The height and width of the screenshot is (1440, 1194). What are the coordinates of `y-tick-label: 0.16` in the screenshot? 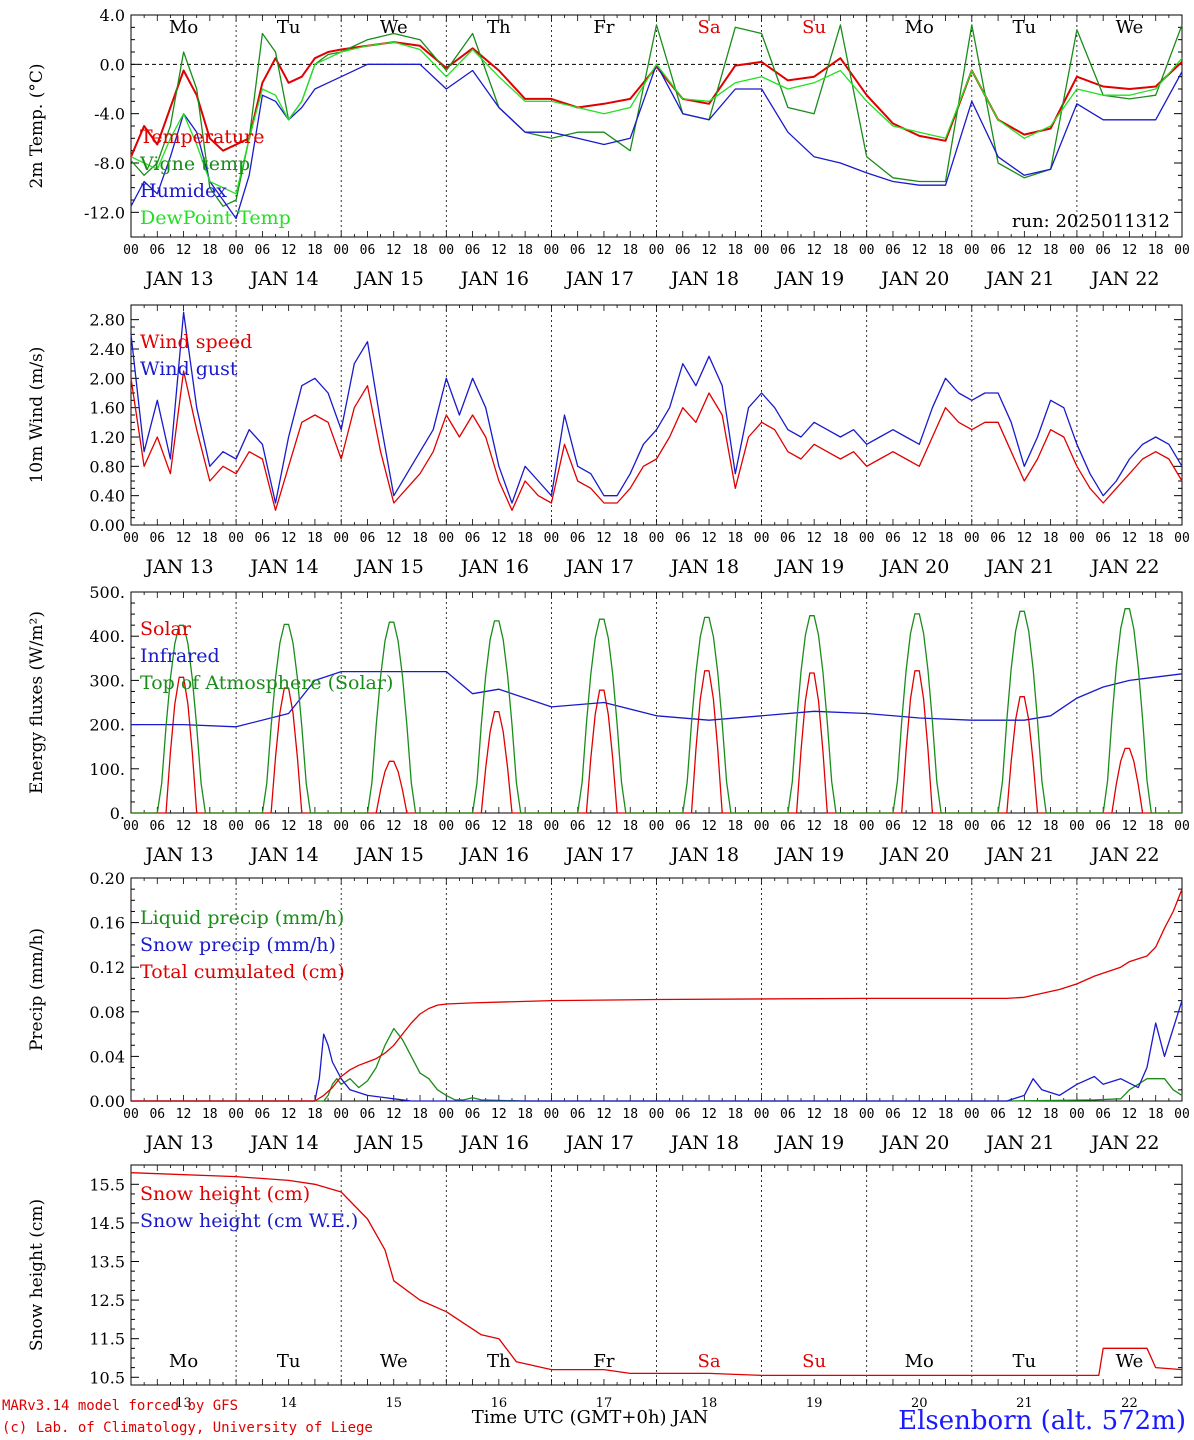 It's located at (107, 923).